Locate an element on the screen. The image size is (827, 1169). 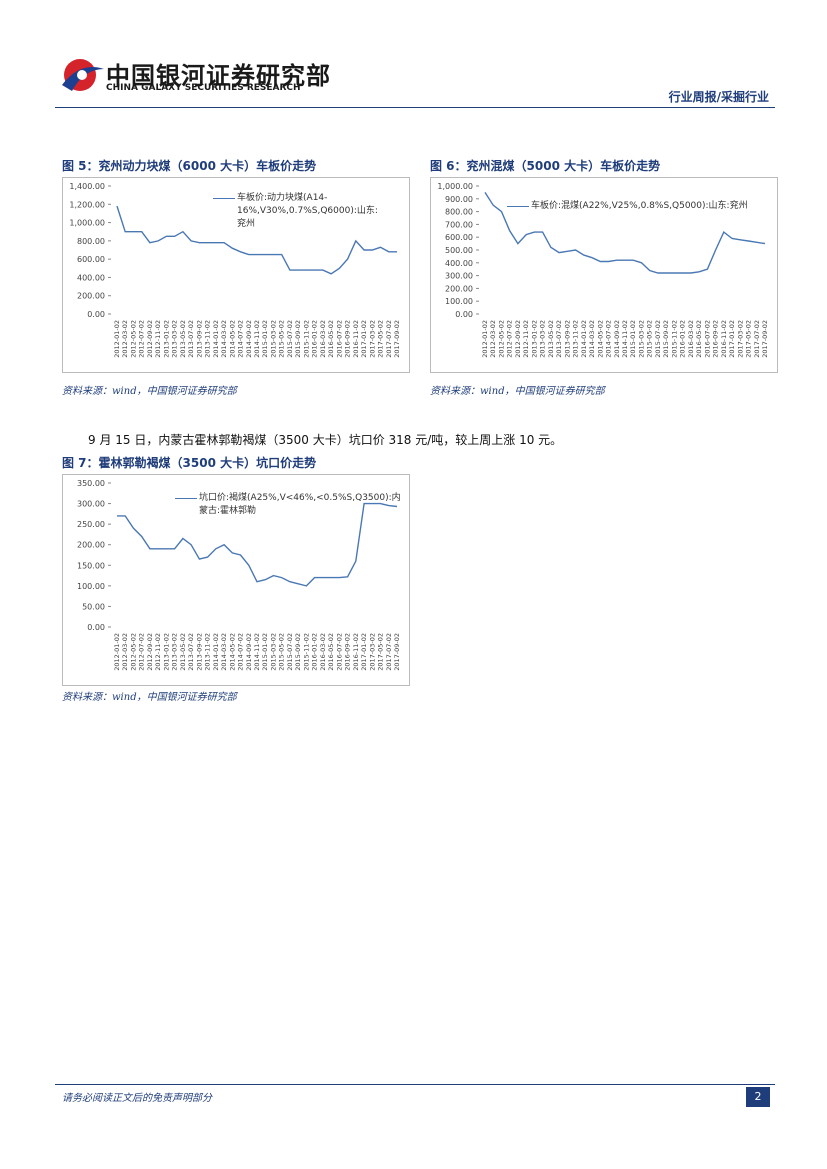
x-tick-label: 2015-09-02 is located at coordinates (298, 652).